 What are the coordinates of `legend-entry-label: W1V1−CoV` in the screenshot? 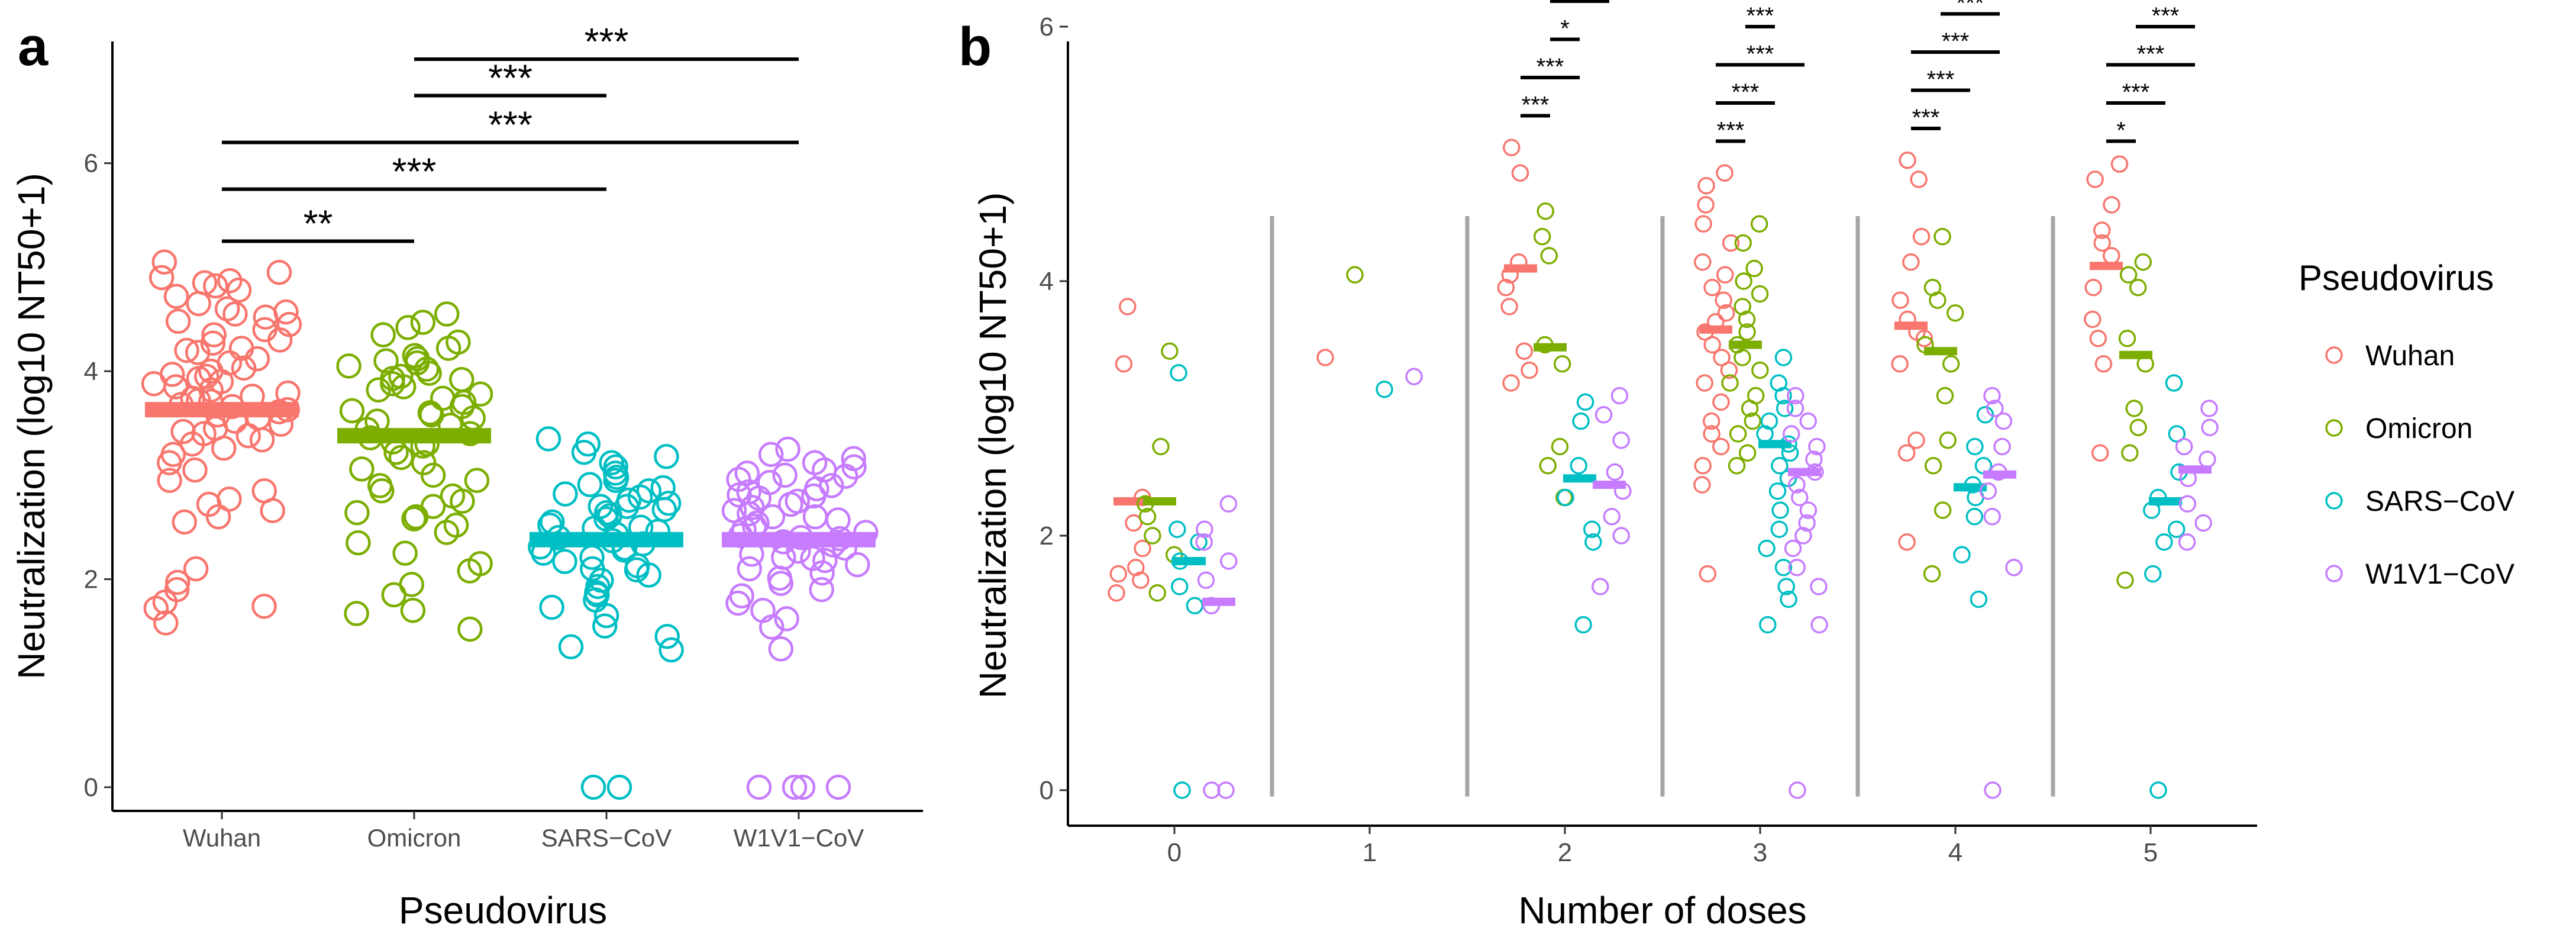 It's located at (2439, 574).